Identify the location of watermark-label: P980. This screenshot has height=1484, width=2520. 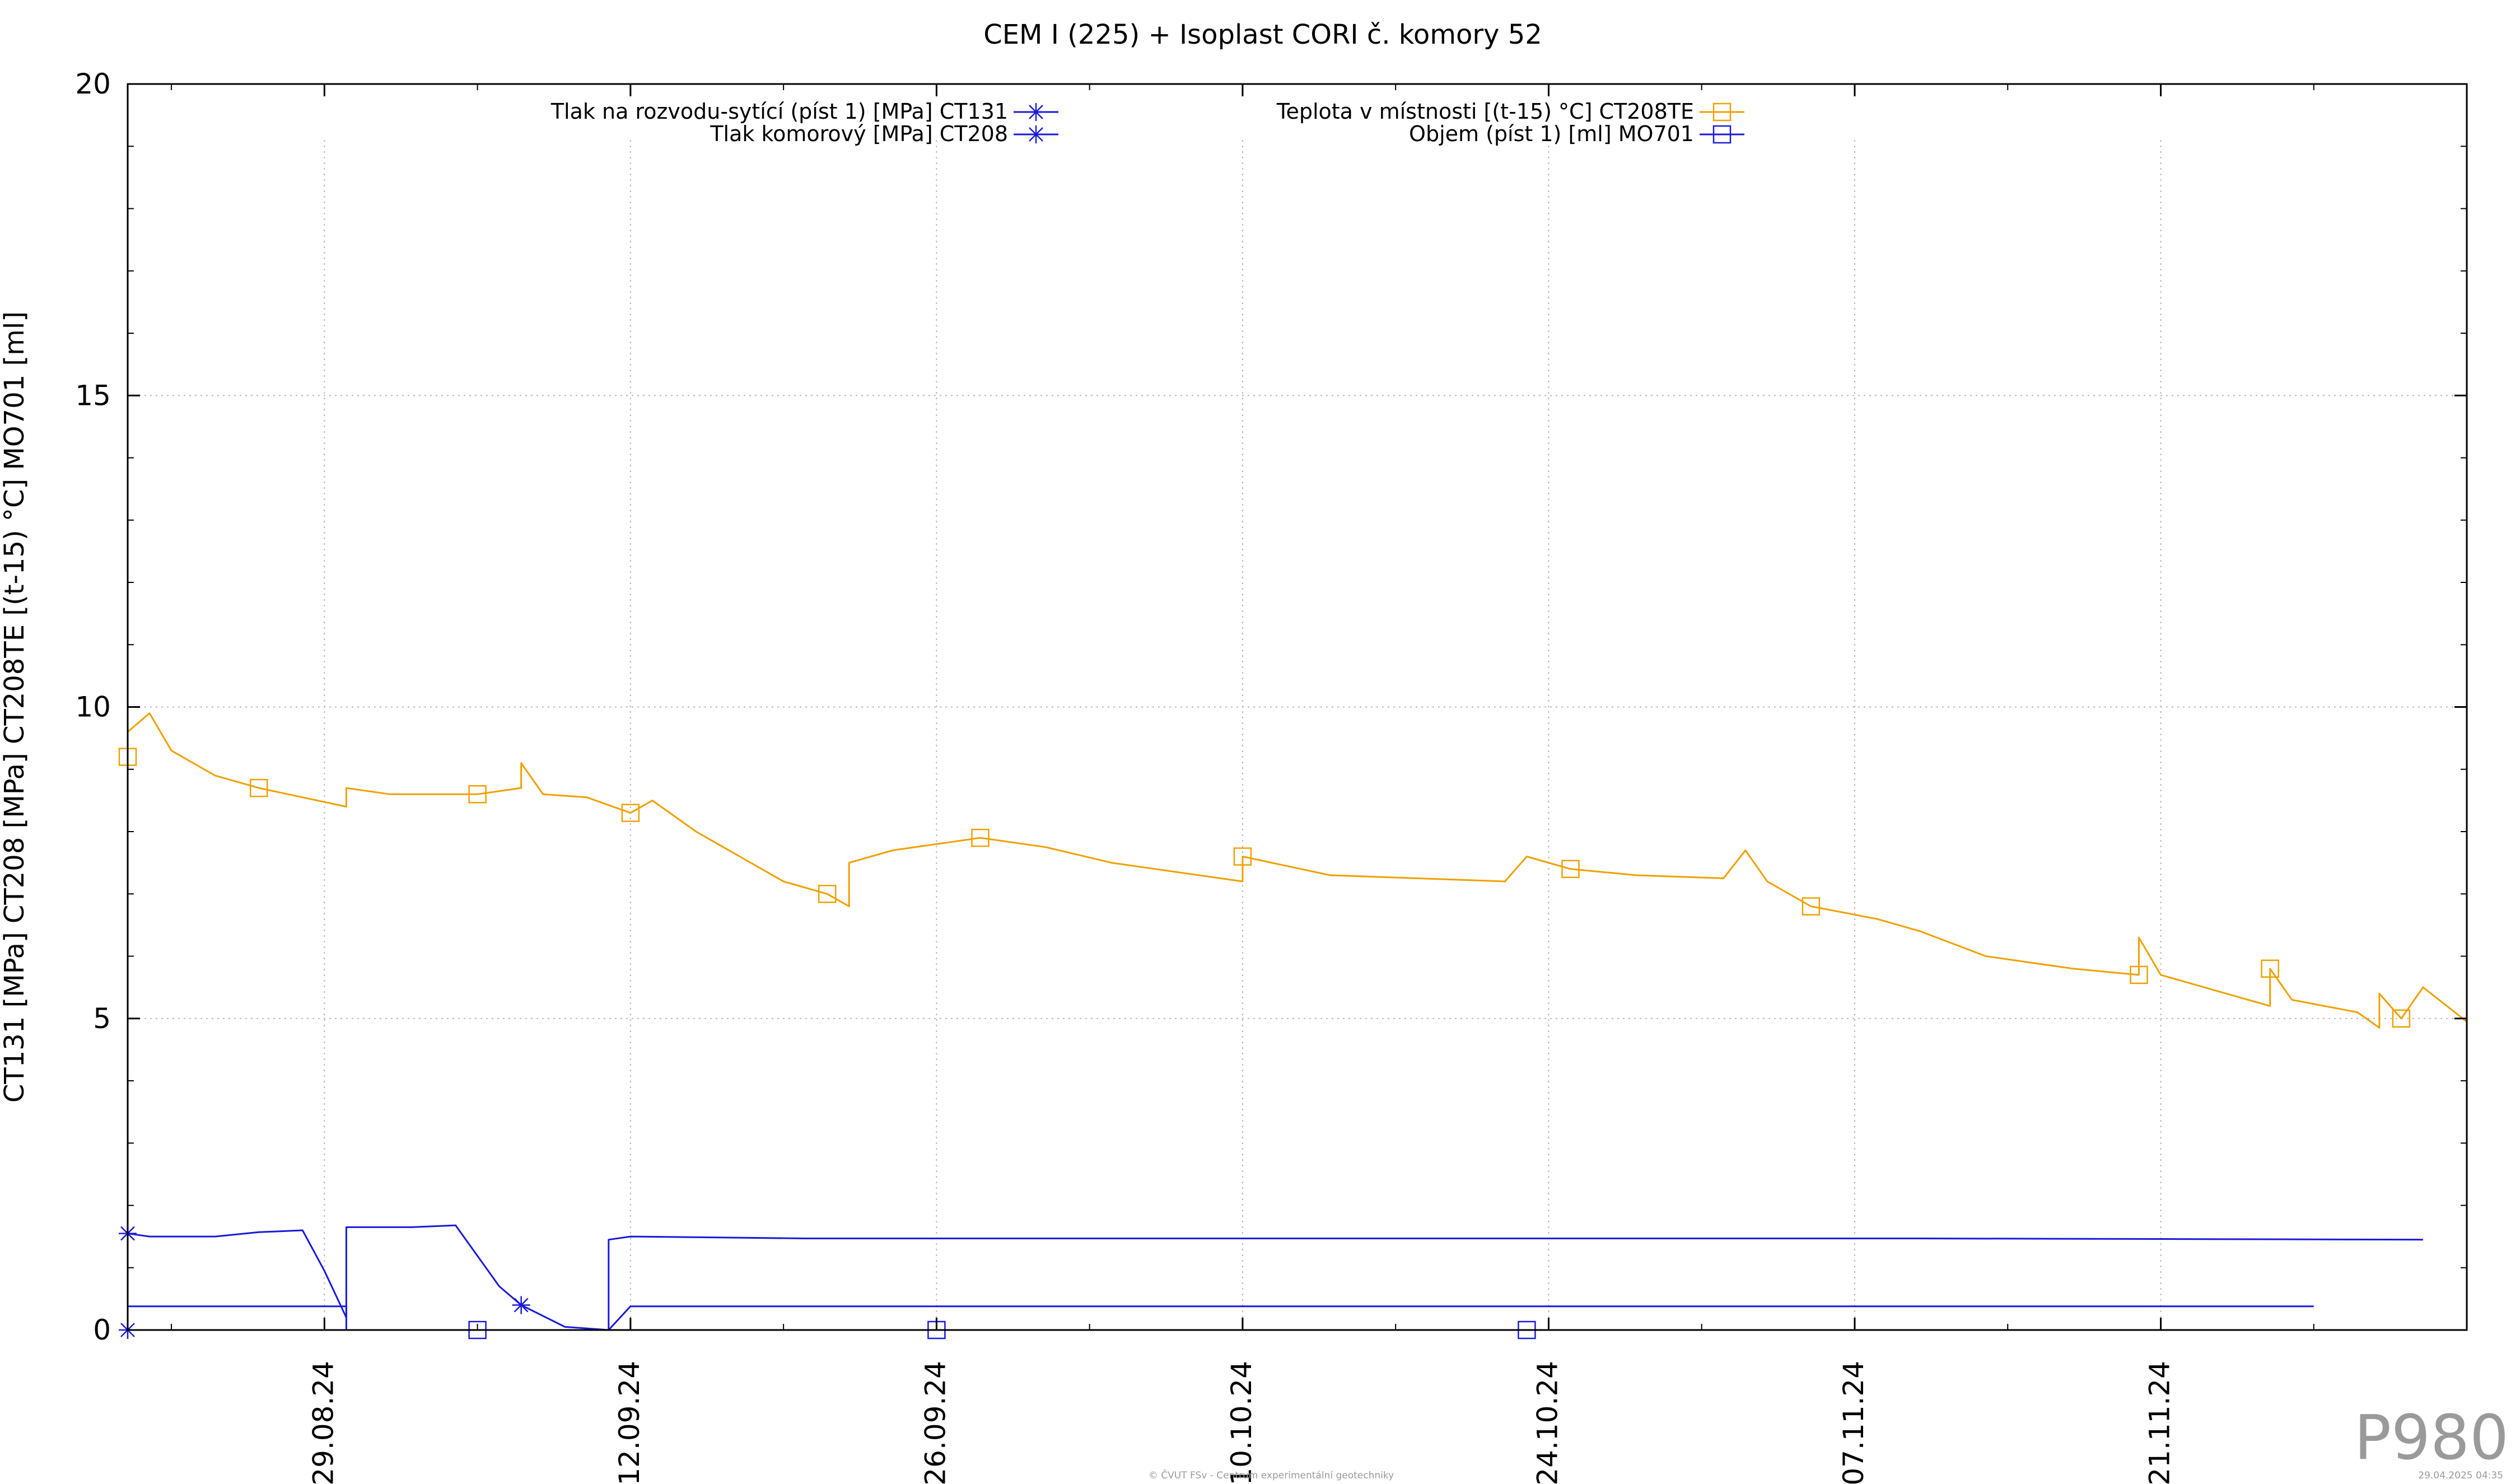
(2432, 1438).